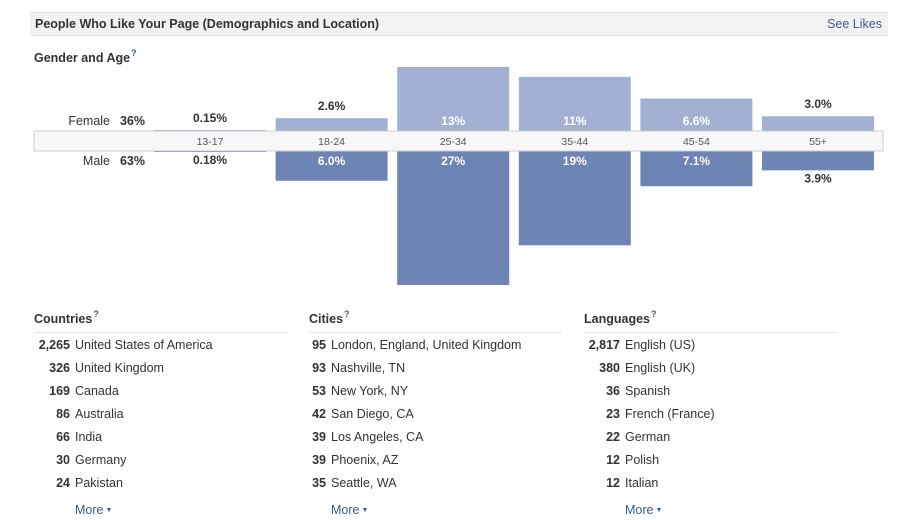 This screenshot has height=520, width=901. Describe the element at coordinates (435, 413) in the screenshot. I see `list-item: 42 San Diego, CA` at that location.